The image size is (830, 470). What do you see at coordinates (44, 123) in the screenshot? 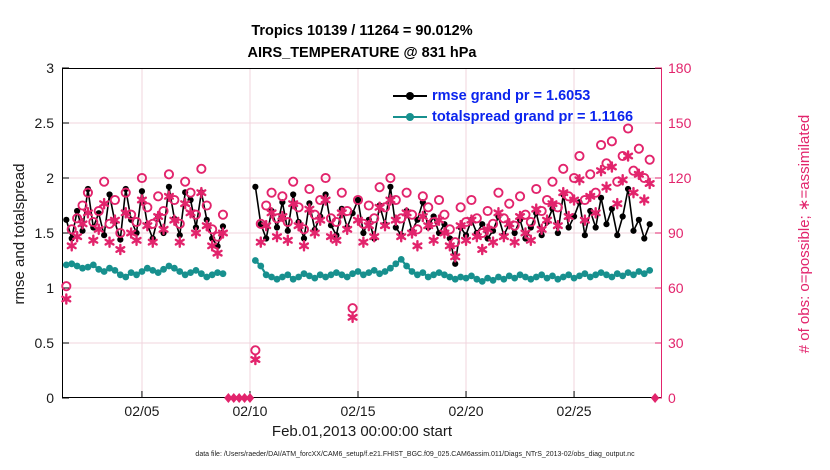
I see `y-left-tick-label: 2.5` at bounding box center [44, 123].